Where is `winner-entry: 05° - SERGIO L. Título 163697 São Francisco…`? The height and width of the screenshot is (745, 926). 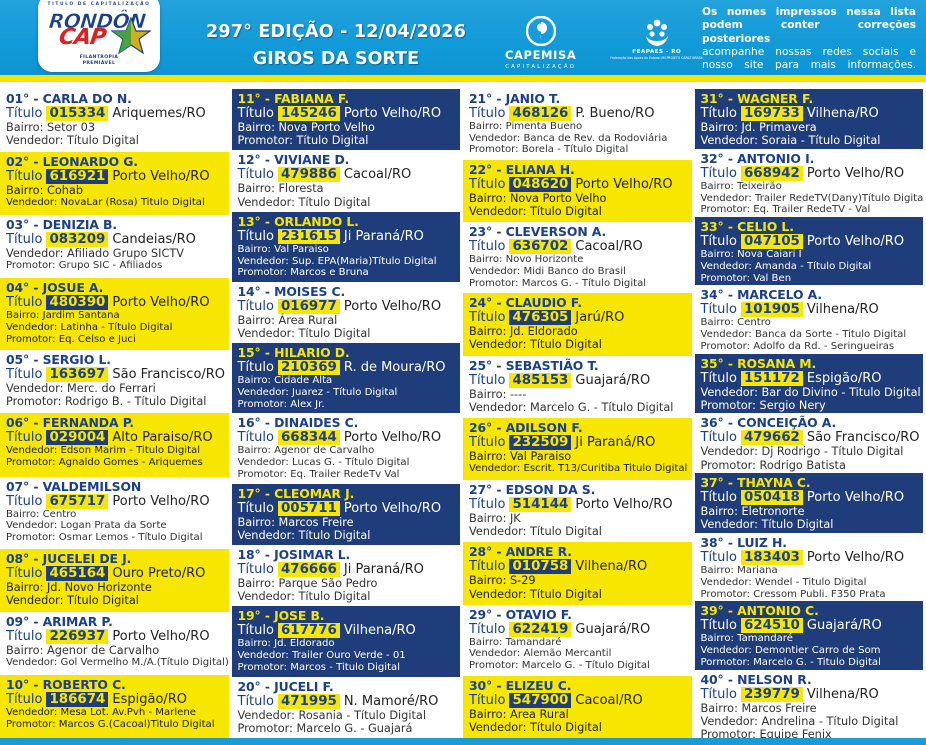
winner-entry: 05° - SERGIO L. Título 163697 São Francisco… is located at coordinates (116, 382).